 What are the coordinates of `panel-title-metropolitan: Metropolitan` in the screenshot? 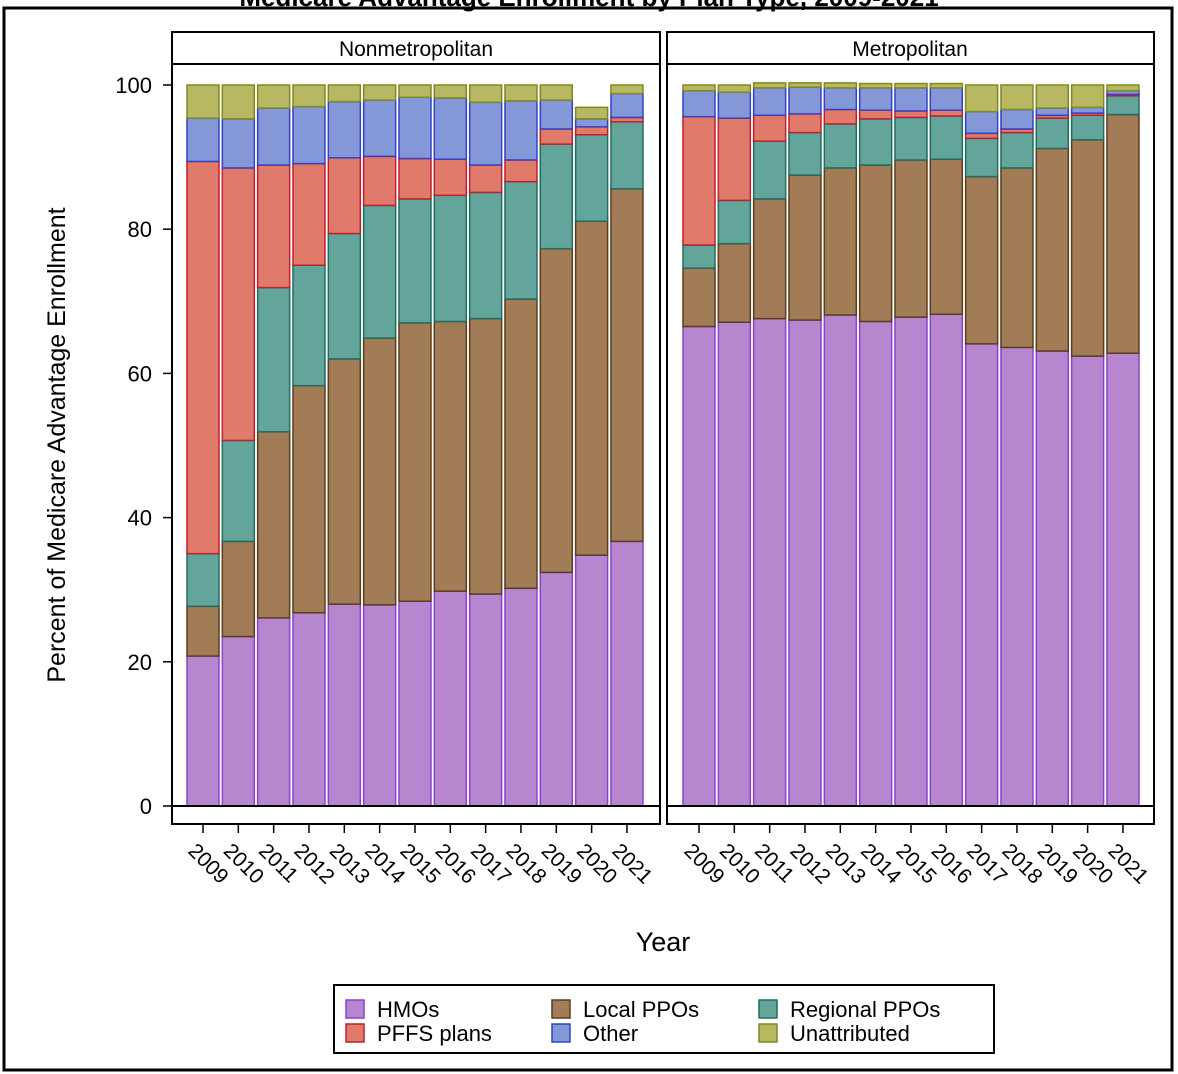 It's located at (910, 49).